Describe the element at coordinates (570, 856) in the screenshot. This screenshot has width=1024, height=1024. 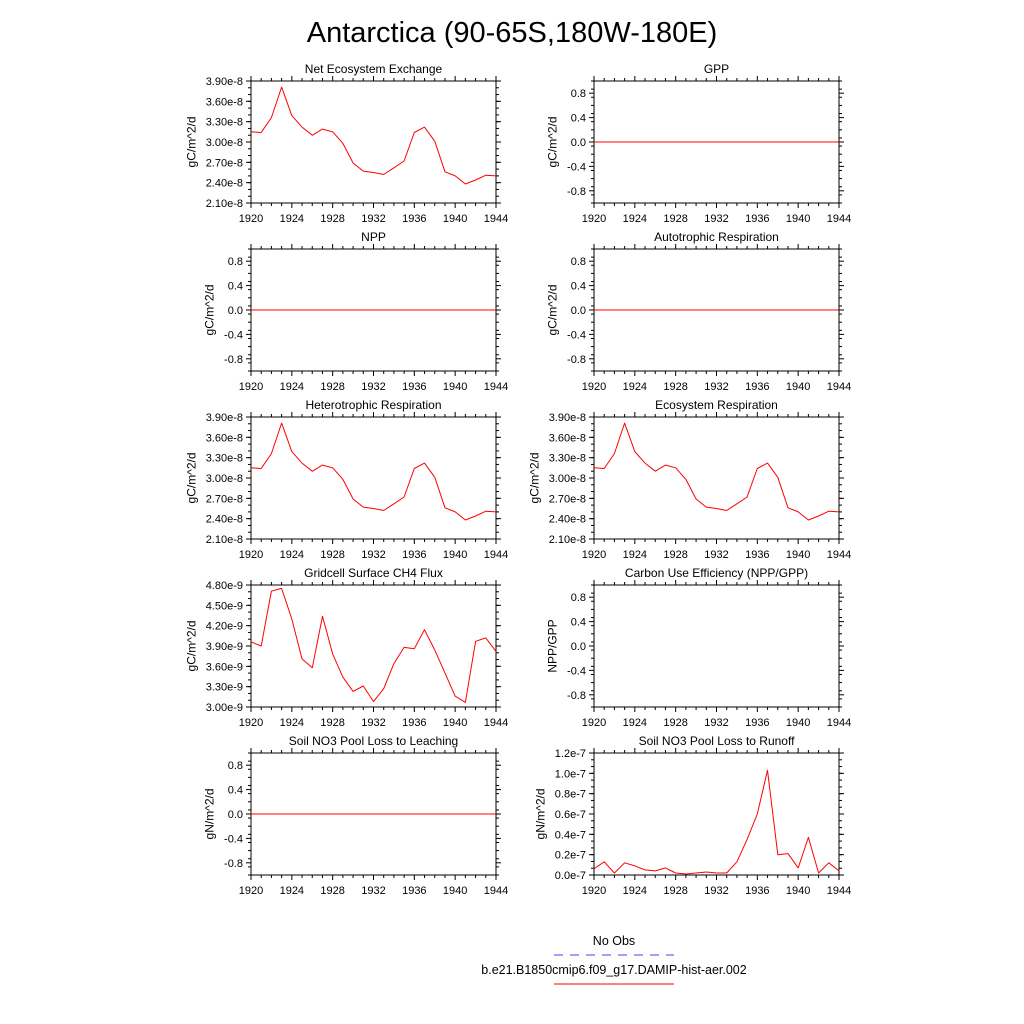
I see `y-tick-label: 0.2e-7` at that location.